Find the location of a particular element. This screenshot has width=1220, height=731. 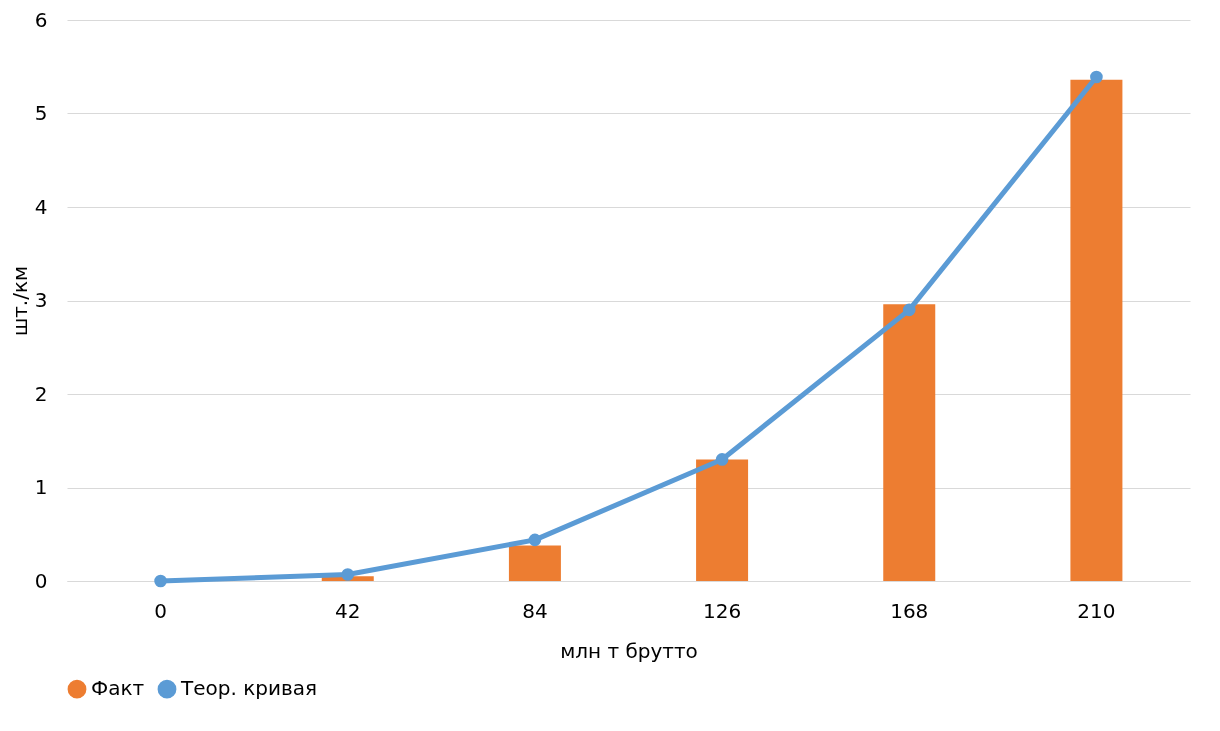

x-tick-label: 84 is located at coordinates (535, 610).